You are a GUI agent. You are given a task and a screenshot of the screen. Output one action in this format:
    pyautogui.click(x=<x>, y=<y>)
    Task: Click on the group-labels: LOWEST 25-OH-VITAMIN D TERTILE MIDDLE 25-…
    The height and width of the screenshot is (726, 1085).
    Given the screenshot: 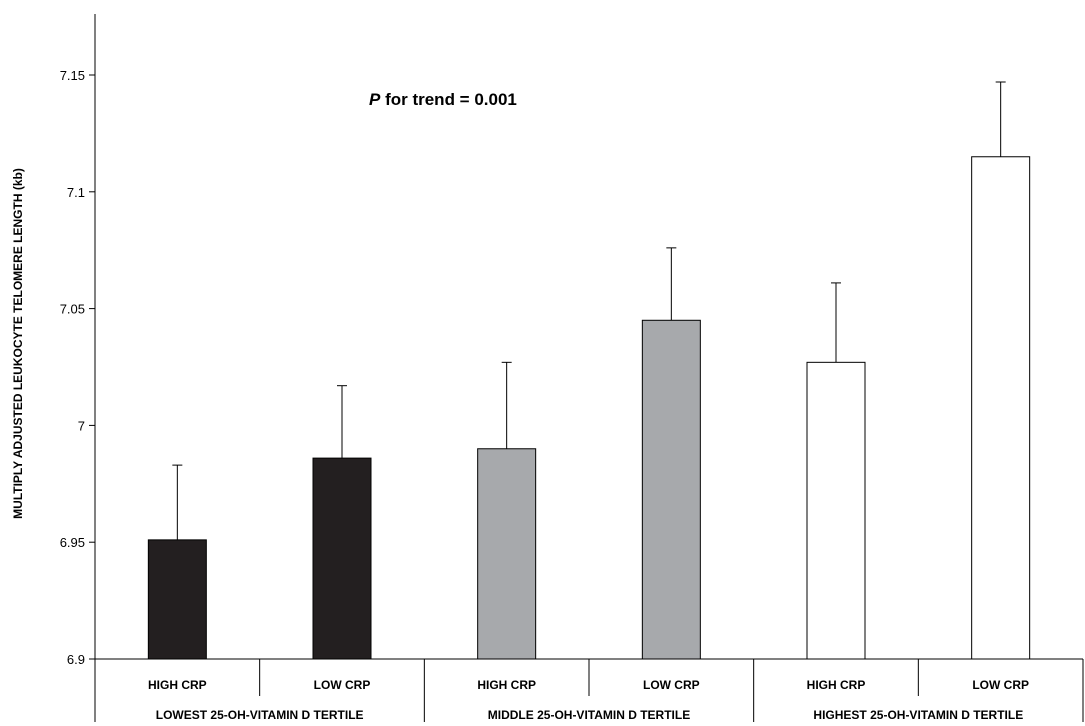 What is the action you would take?
    pyautogui.click(x=589, y=715)
    